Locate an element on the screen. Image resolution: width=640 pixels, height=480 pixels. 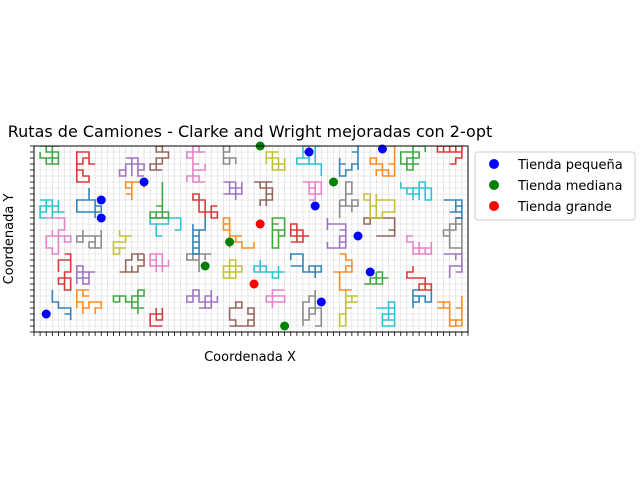
legend-marker-medium is located at coordinates (494, 185).